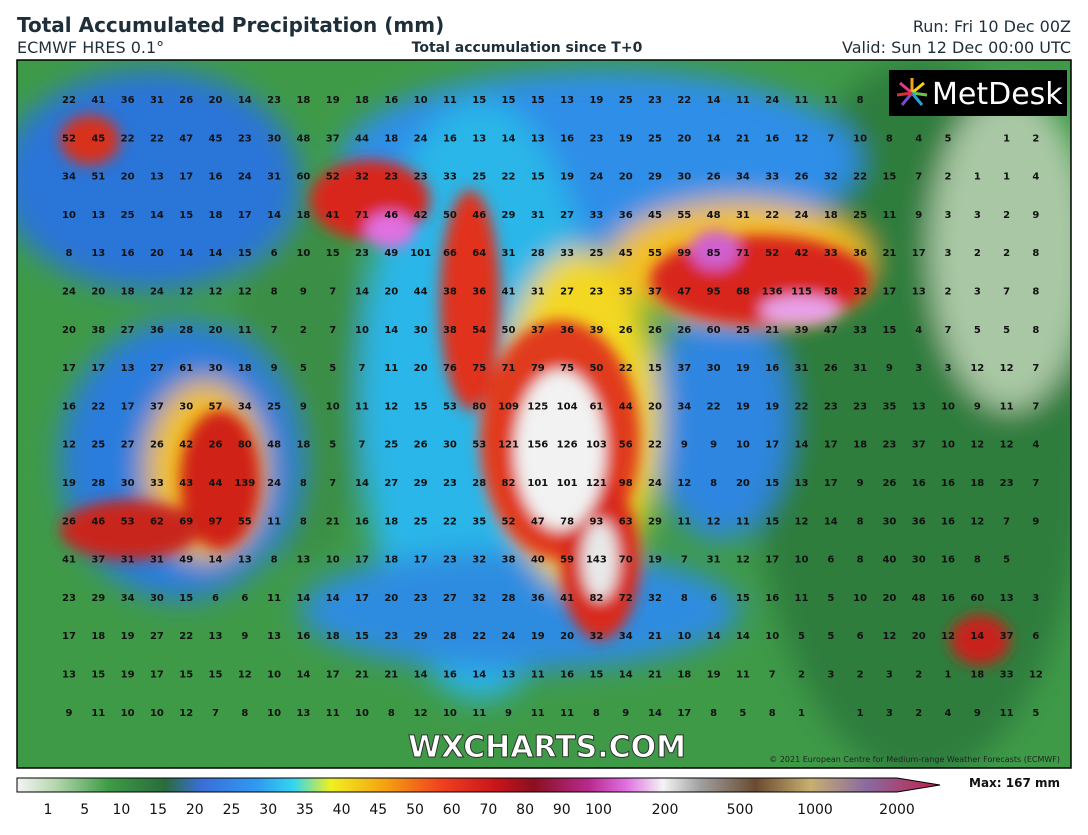 The height and width of the screenshot is (835, 1088). I want to click on grid-value: 51, so click(98, 177).